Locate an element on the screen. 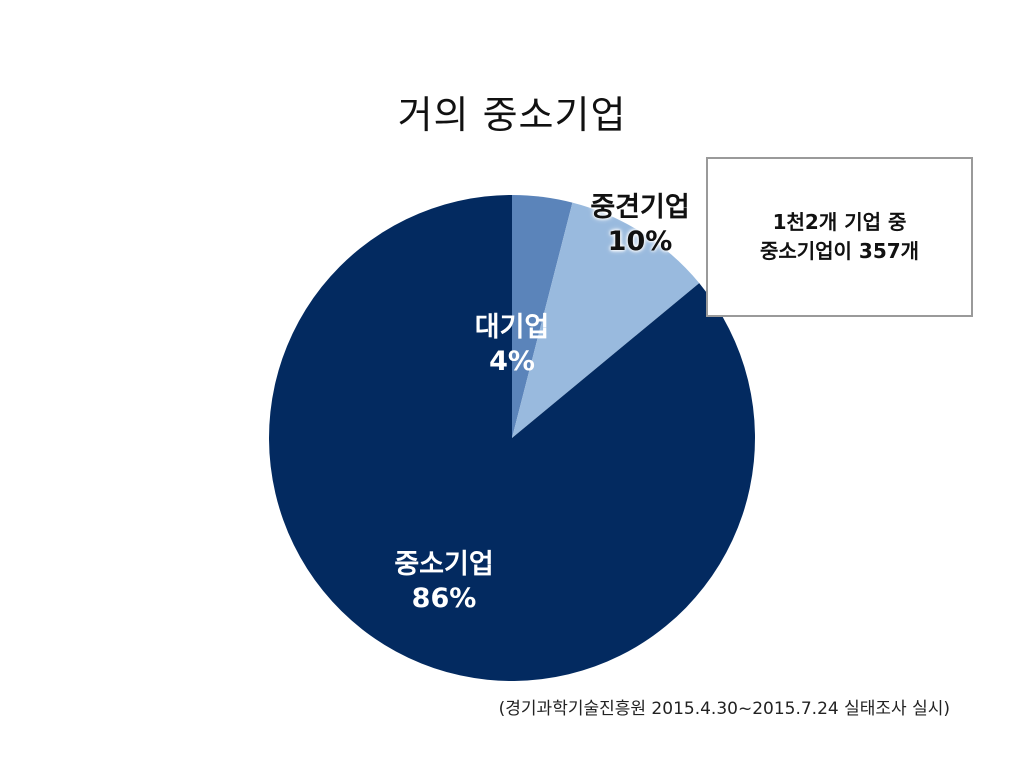  page-title: 거의 중소기업 is located at coordinates (512, 115).